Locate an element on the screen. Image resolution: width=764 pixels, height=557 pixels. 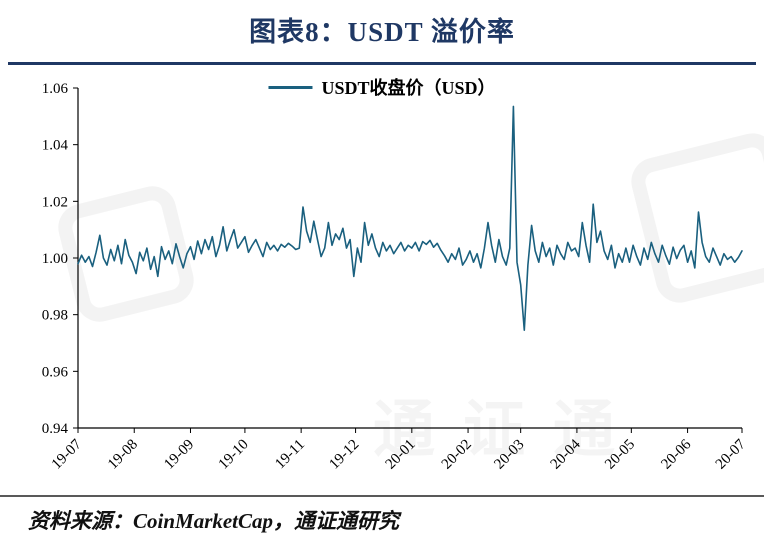
legend-line-sample is located at coordinates (290, 87).